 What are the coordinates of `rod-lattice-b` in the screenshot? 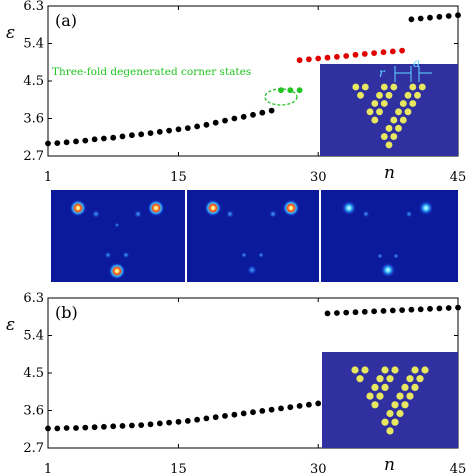 It's located at (390, 400).